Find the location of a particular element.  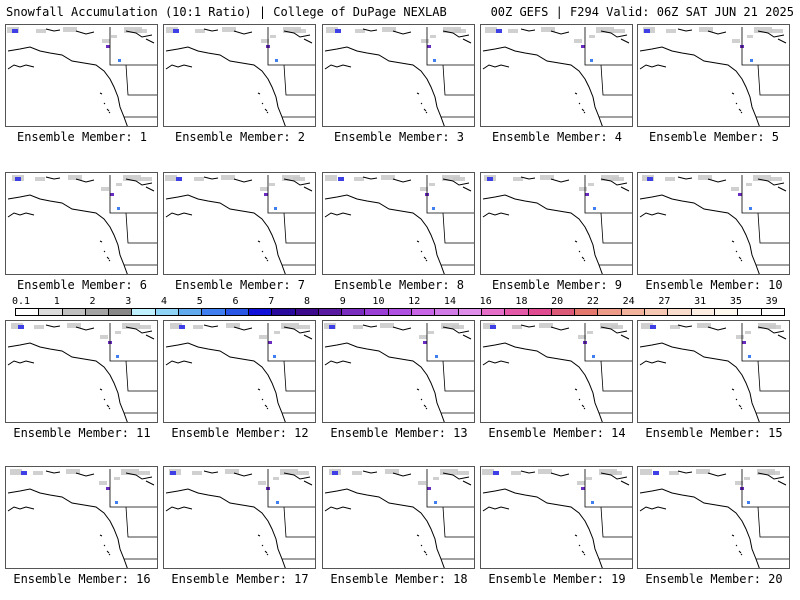

color-scale-label: 18 is located at coordinates (521, 301).